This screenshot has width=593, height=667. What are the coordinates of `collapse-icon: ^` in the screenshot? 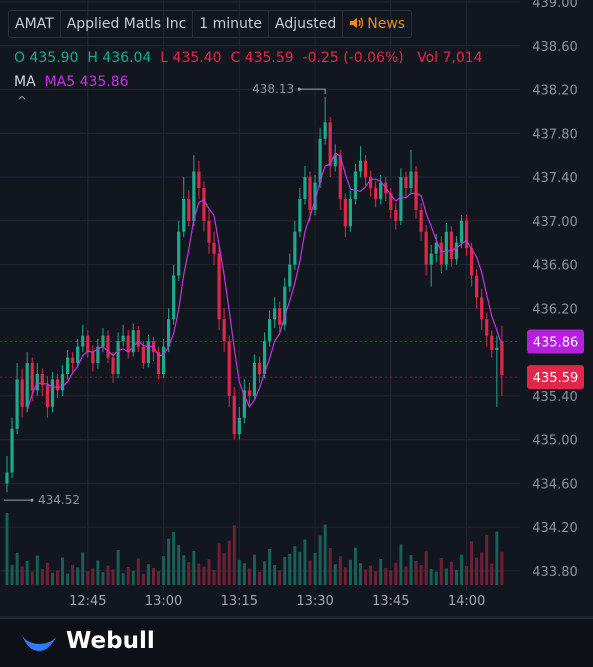 It's located at (22, 101).